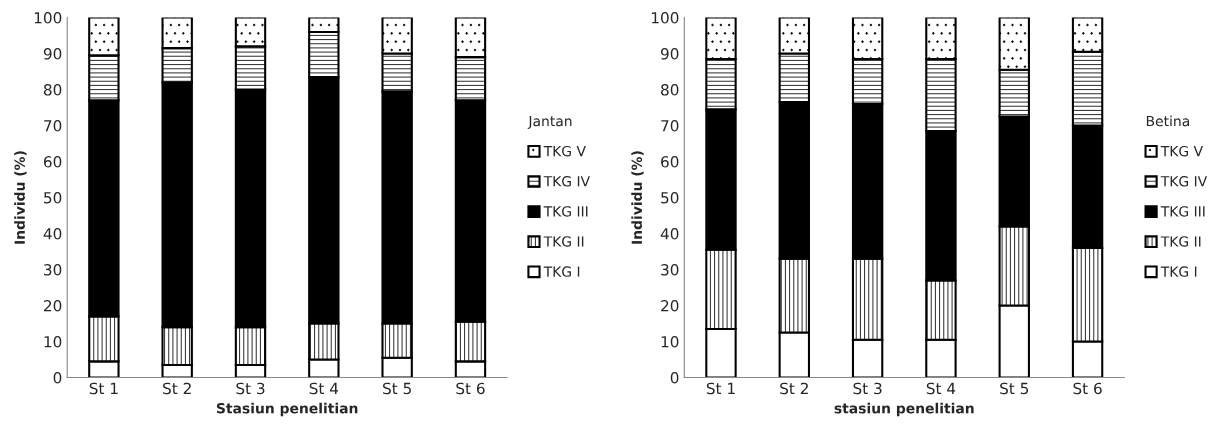 This screenshot has height=439, width=1222. What do you see at coordinates (287, 409) in the screenshot?
I see `x-axis-title: Stasiun penelitian` at bounding box center [287, 409].